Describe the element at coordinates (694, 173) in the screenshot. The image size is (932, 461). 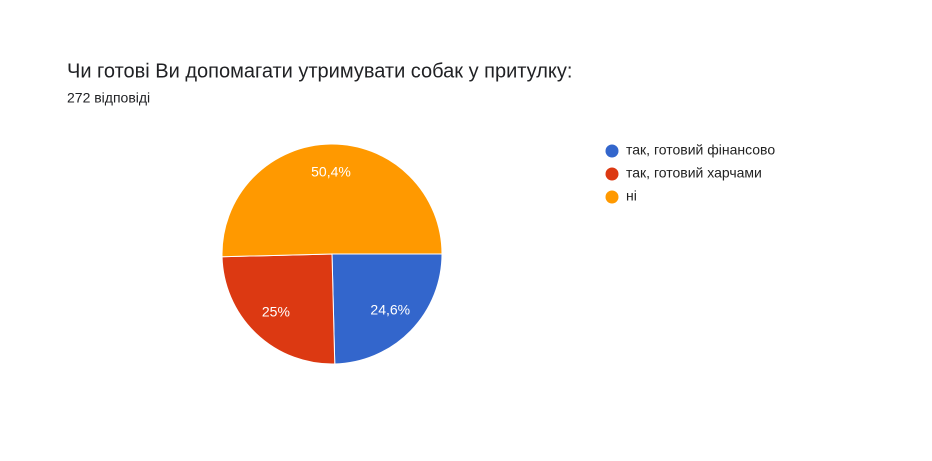
I see `legend-label: так, готовий харчами` at that location.